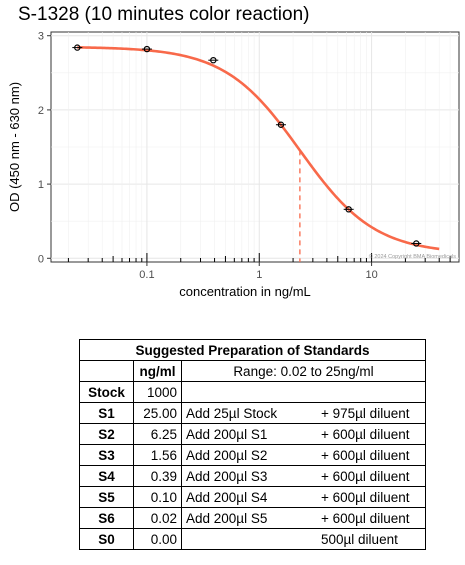 This screenshot has height=565, width=465. What do you see at coordinates (106, 539) in the screenshot?
I see `standard-id: S0` at bounding box center [106, 539].